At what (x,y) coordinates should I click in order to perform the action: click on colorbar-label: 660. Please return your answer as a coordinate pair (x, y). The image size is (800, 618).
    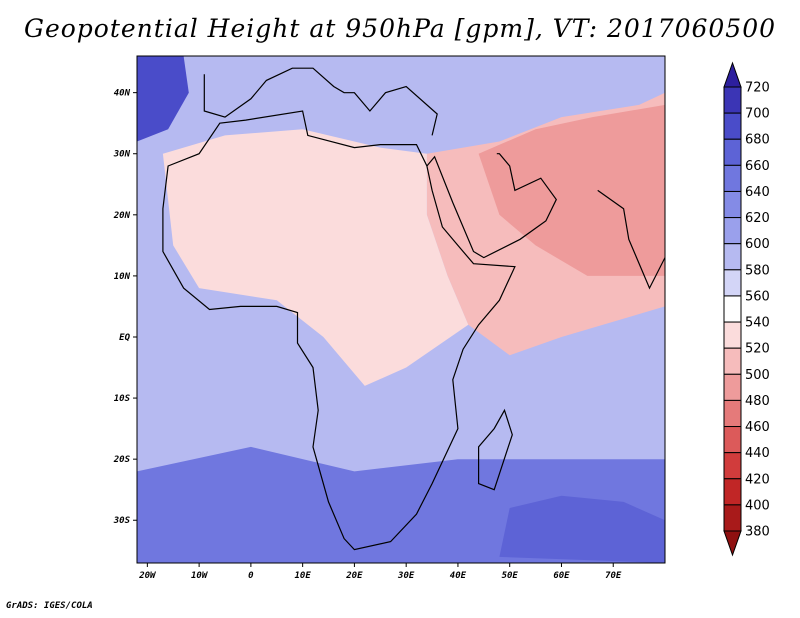
    Looking at the image, I should click on (757, 166).